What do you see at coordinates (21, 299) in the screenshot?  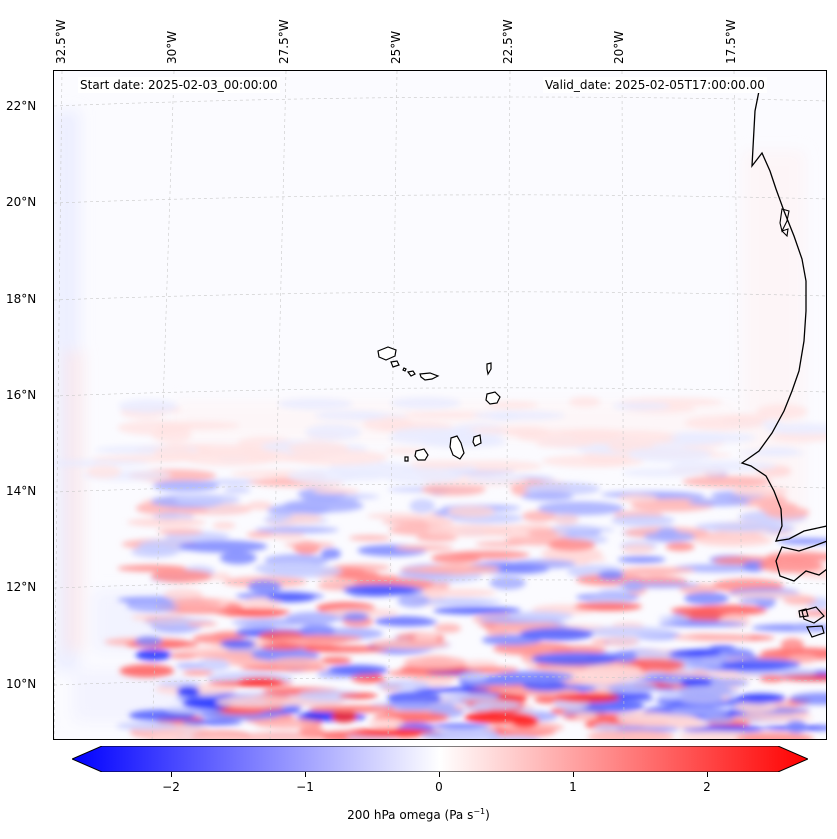 I see `lat-label-18n: 18°N` at bounding box center [21, 299].